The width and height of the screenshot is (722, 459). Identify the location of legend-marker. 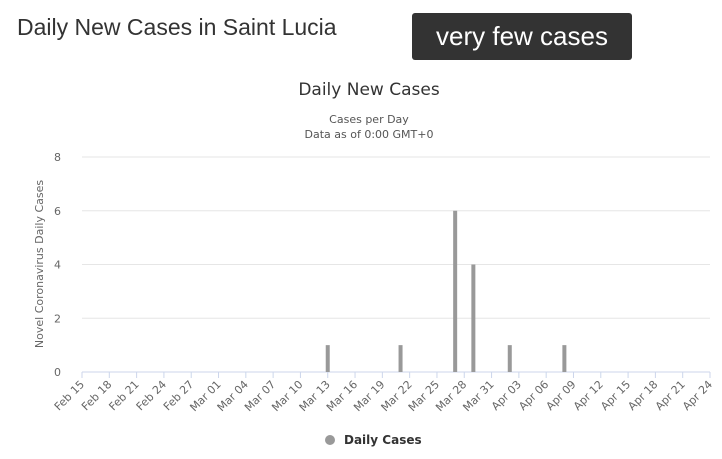
(330, 440).